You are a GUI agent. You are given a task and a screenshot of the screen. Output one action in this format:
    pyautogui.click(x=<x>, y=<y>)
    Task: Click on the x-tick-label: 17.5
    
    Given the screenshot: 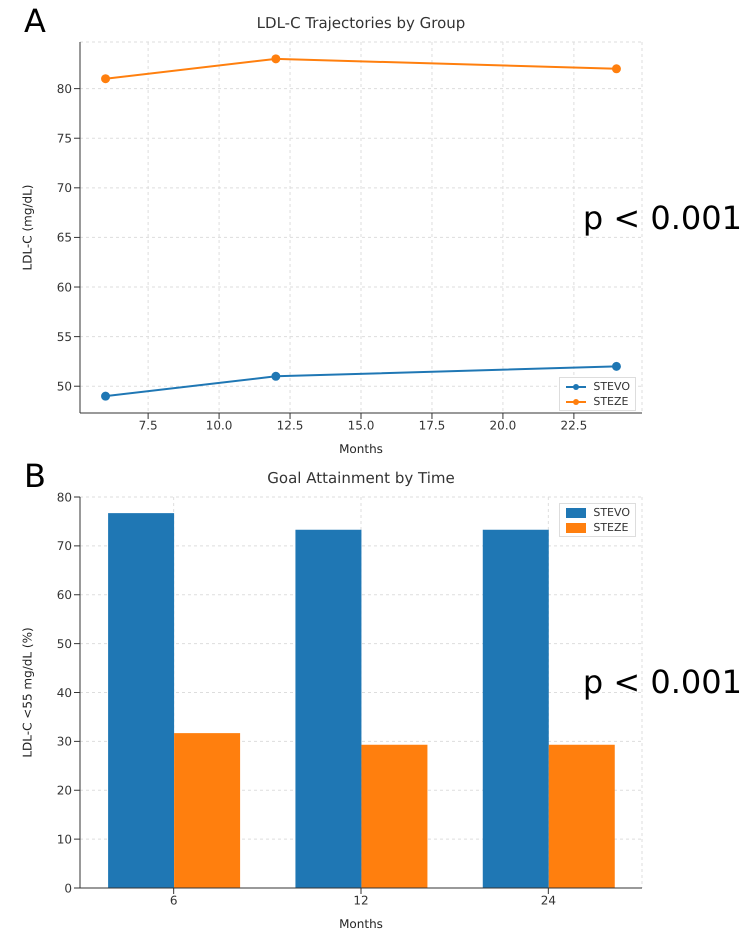 What is the action you would take?
    pyautogui.click(x=432, y=425)
    